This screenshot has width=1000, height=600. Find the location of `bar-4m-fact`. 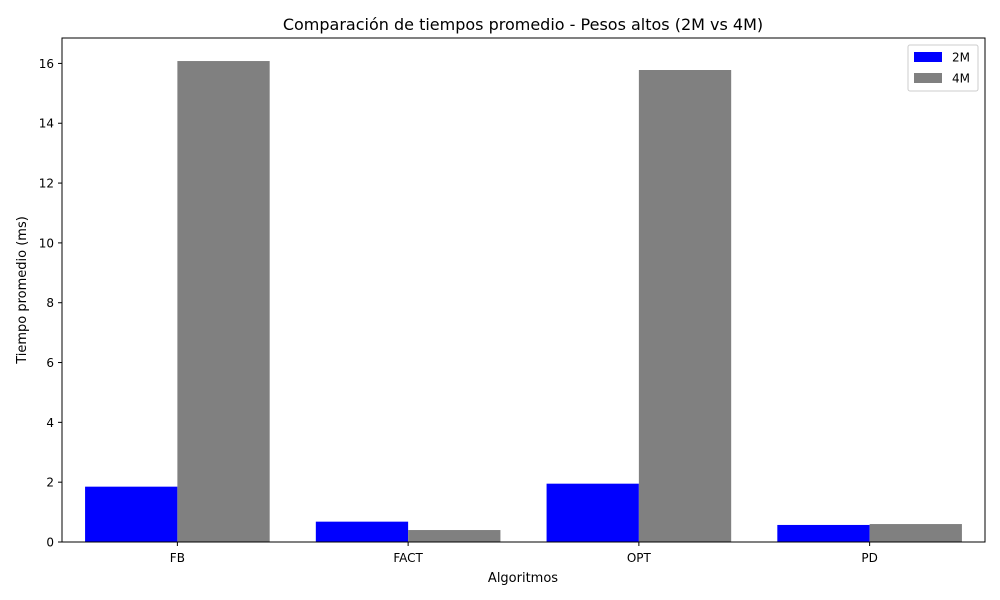

bar-4m-fact is located at coordinates (454, 536).